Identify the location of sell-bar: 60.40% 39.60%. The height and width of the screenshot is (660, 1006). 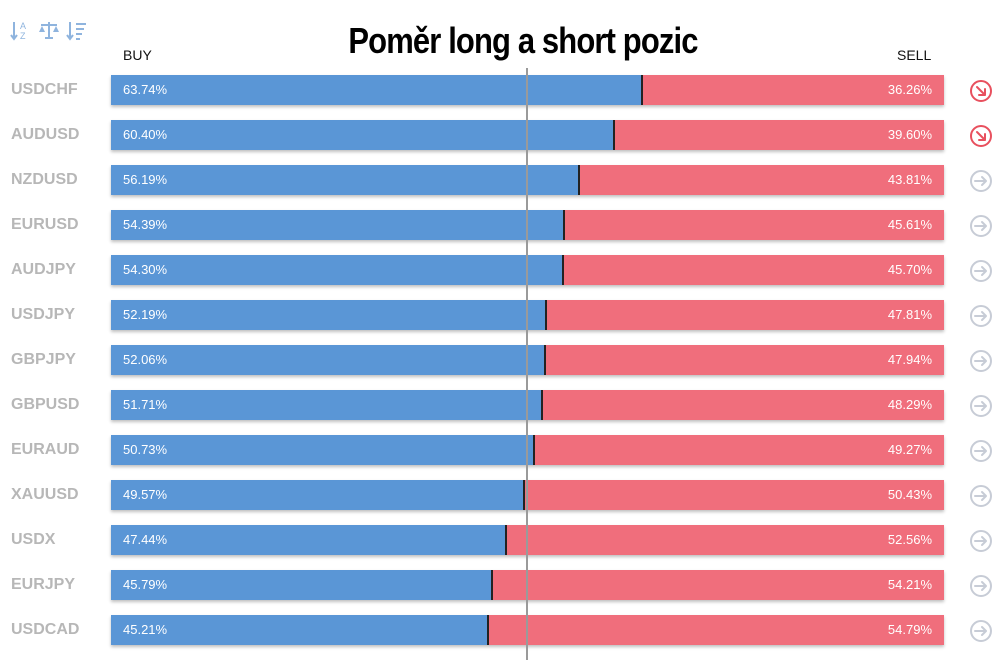
(527, 135).